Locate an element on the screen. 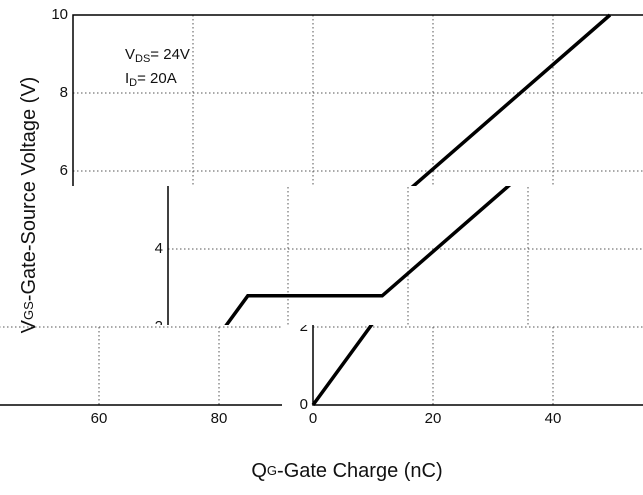 Image resolution: width=643 pixels, height=495 pixels. annotation: ID= 20A is located at coordinates (151, 79).